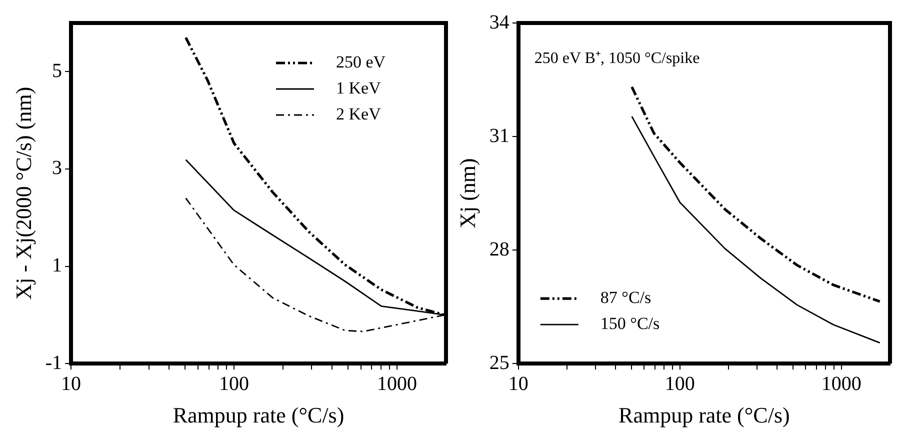 This screenshot has height=442, width=904. I want to click on y-axis-title: Xj (nm), so click(467, 193).